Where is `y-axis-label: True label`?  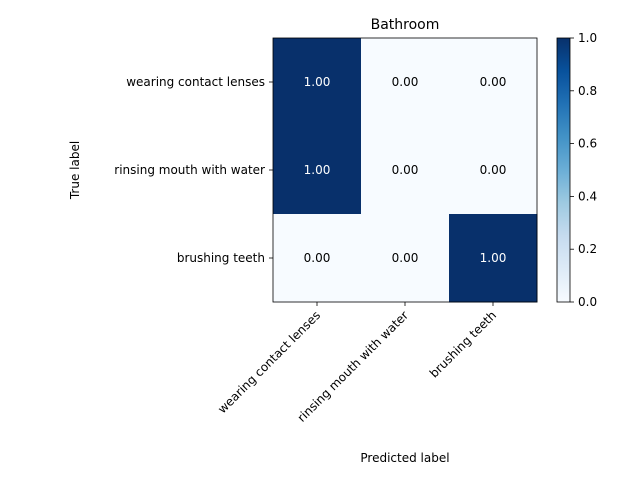 y-axis-label: True label is located at coordinates (75, 170).